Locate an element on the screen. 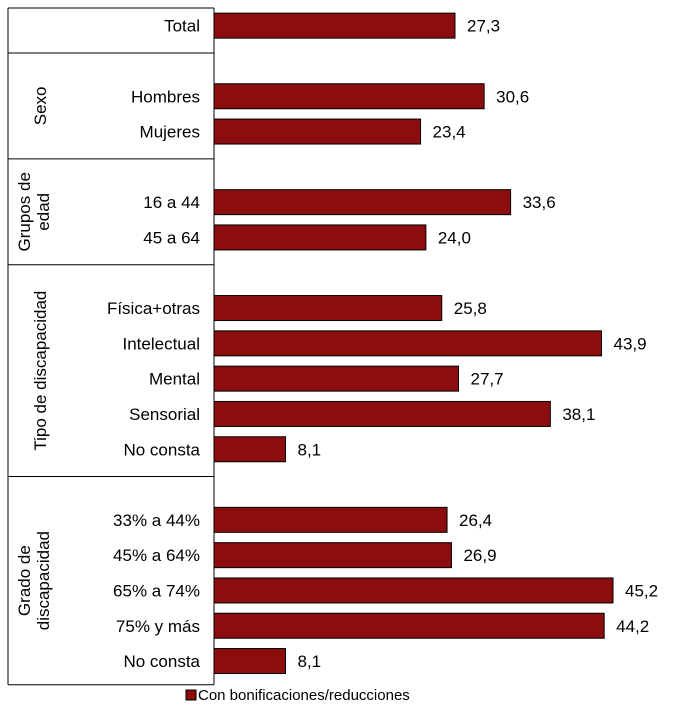 The height and width of the screenshot is (716, 679). value-label: 26,4 is located at coordinates (475, 520).